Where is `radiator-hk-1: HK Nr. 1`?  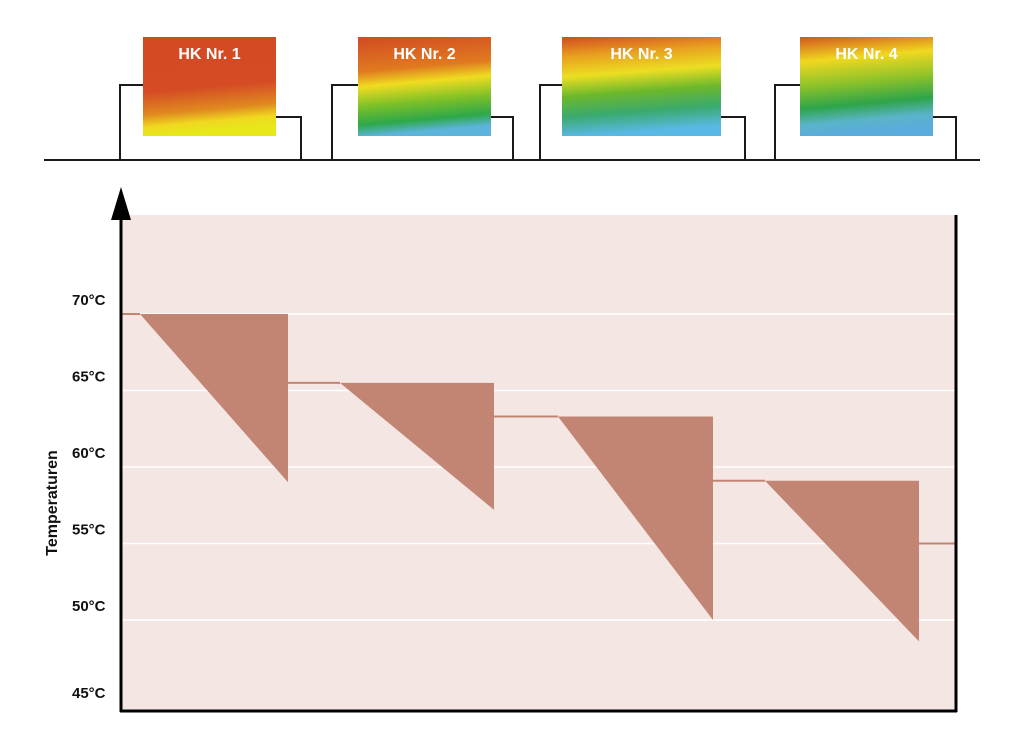 radiator-hk-1: HK Nr. 1 is located at coordinates (210, 98).